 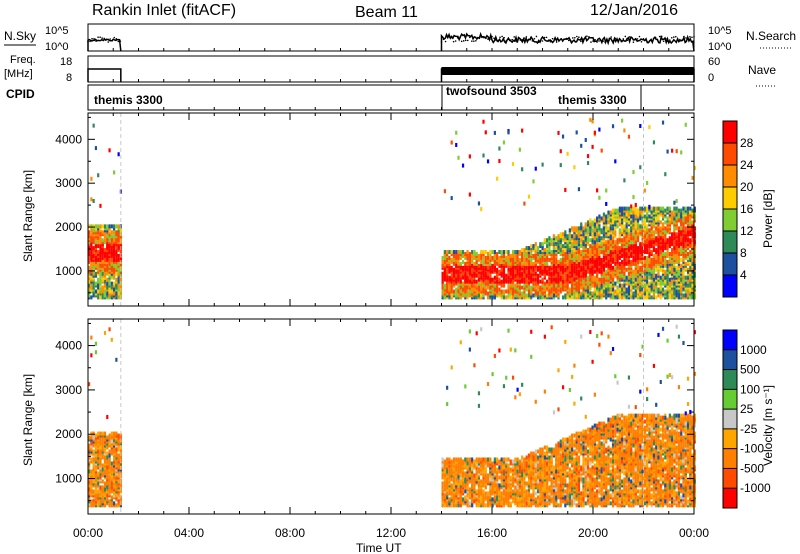 I want to click on colorbar-swatch, so click(x=730, y=132).